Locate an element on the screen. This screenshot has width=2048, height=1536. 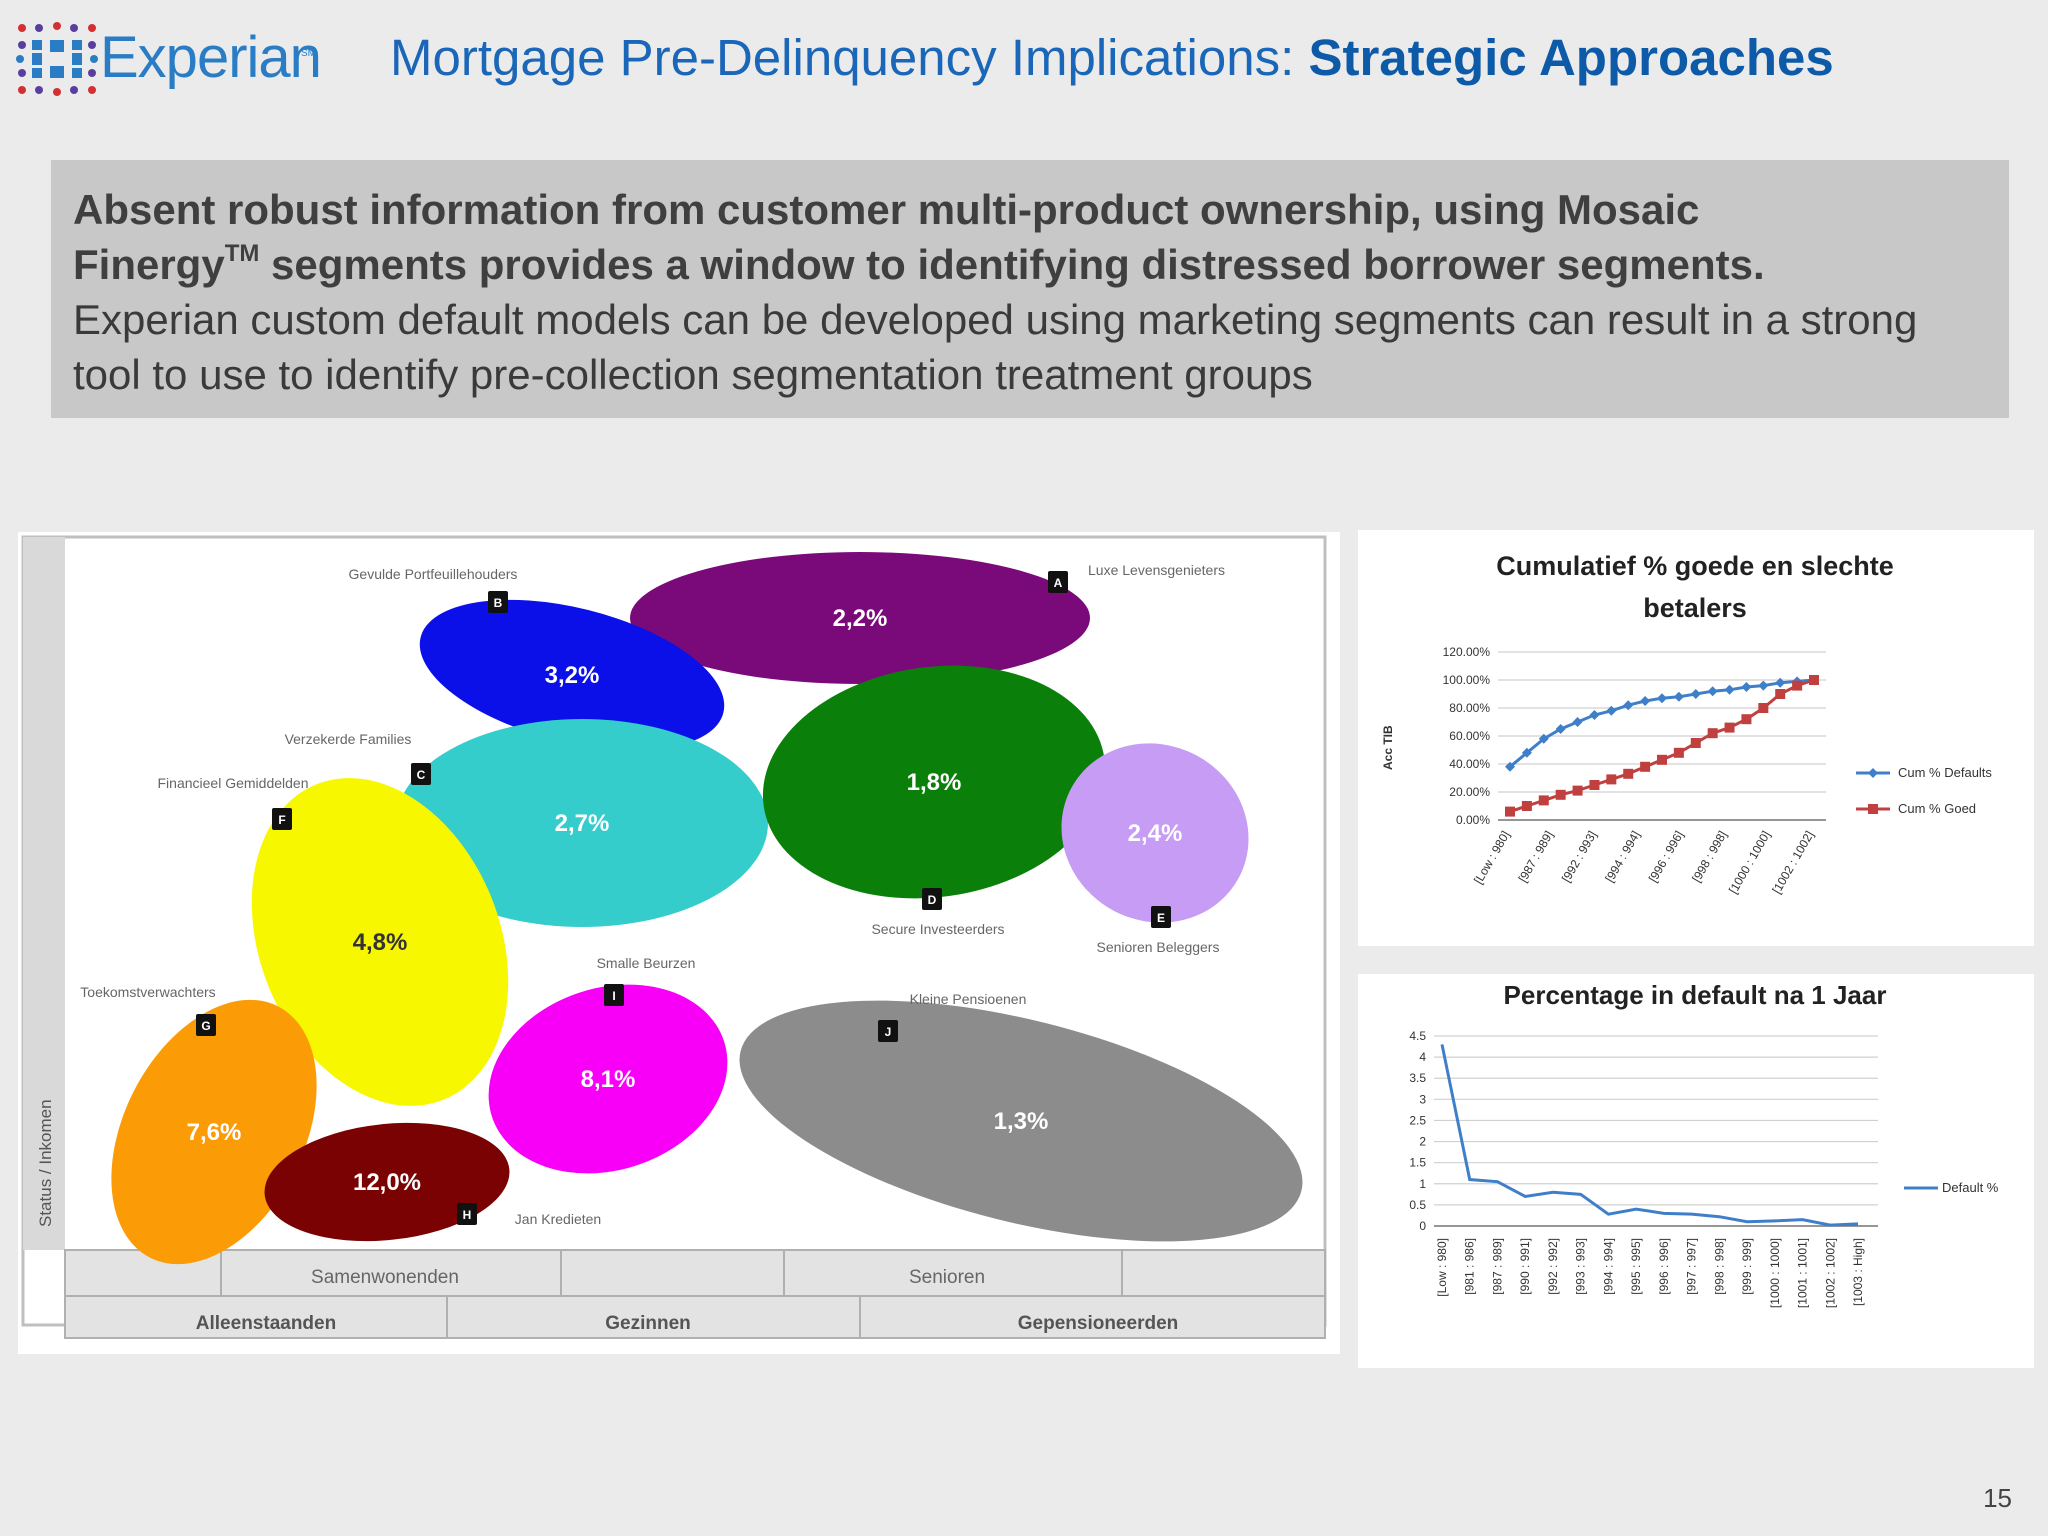
cum-x-tick: [996 : 996] is located at coordinates (1666, 857).